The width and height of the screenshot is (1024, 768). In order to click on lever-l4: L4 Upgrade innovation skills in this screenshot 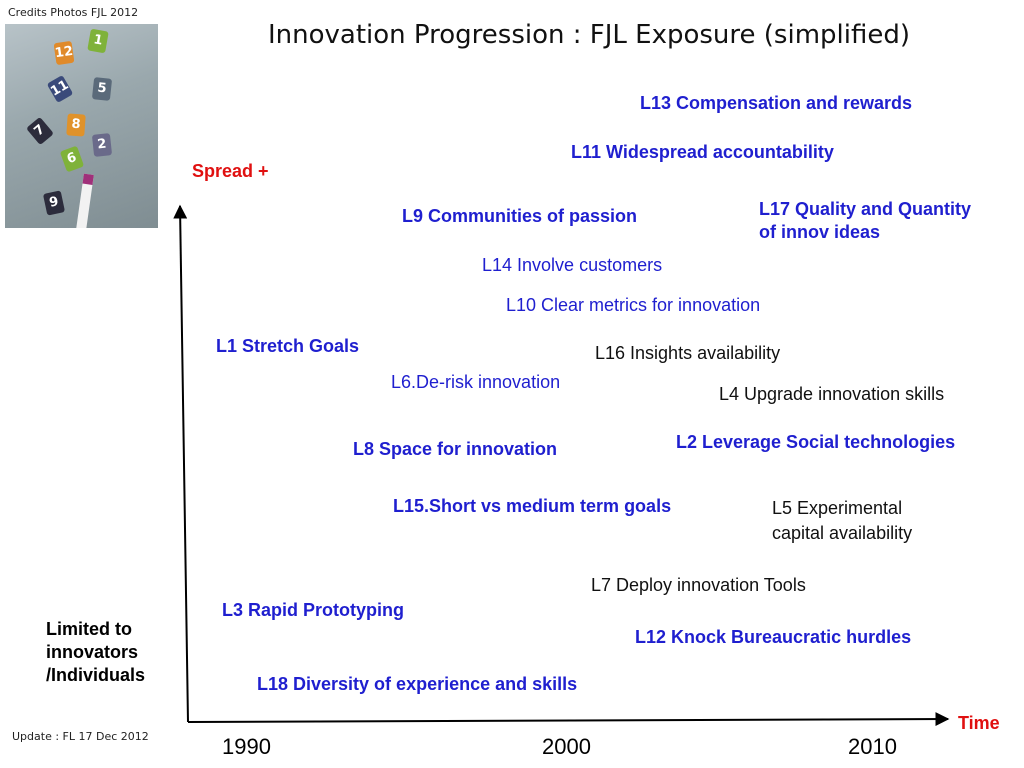, I will do `click(832, 394)`.